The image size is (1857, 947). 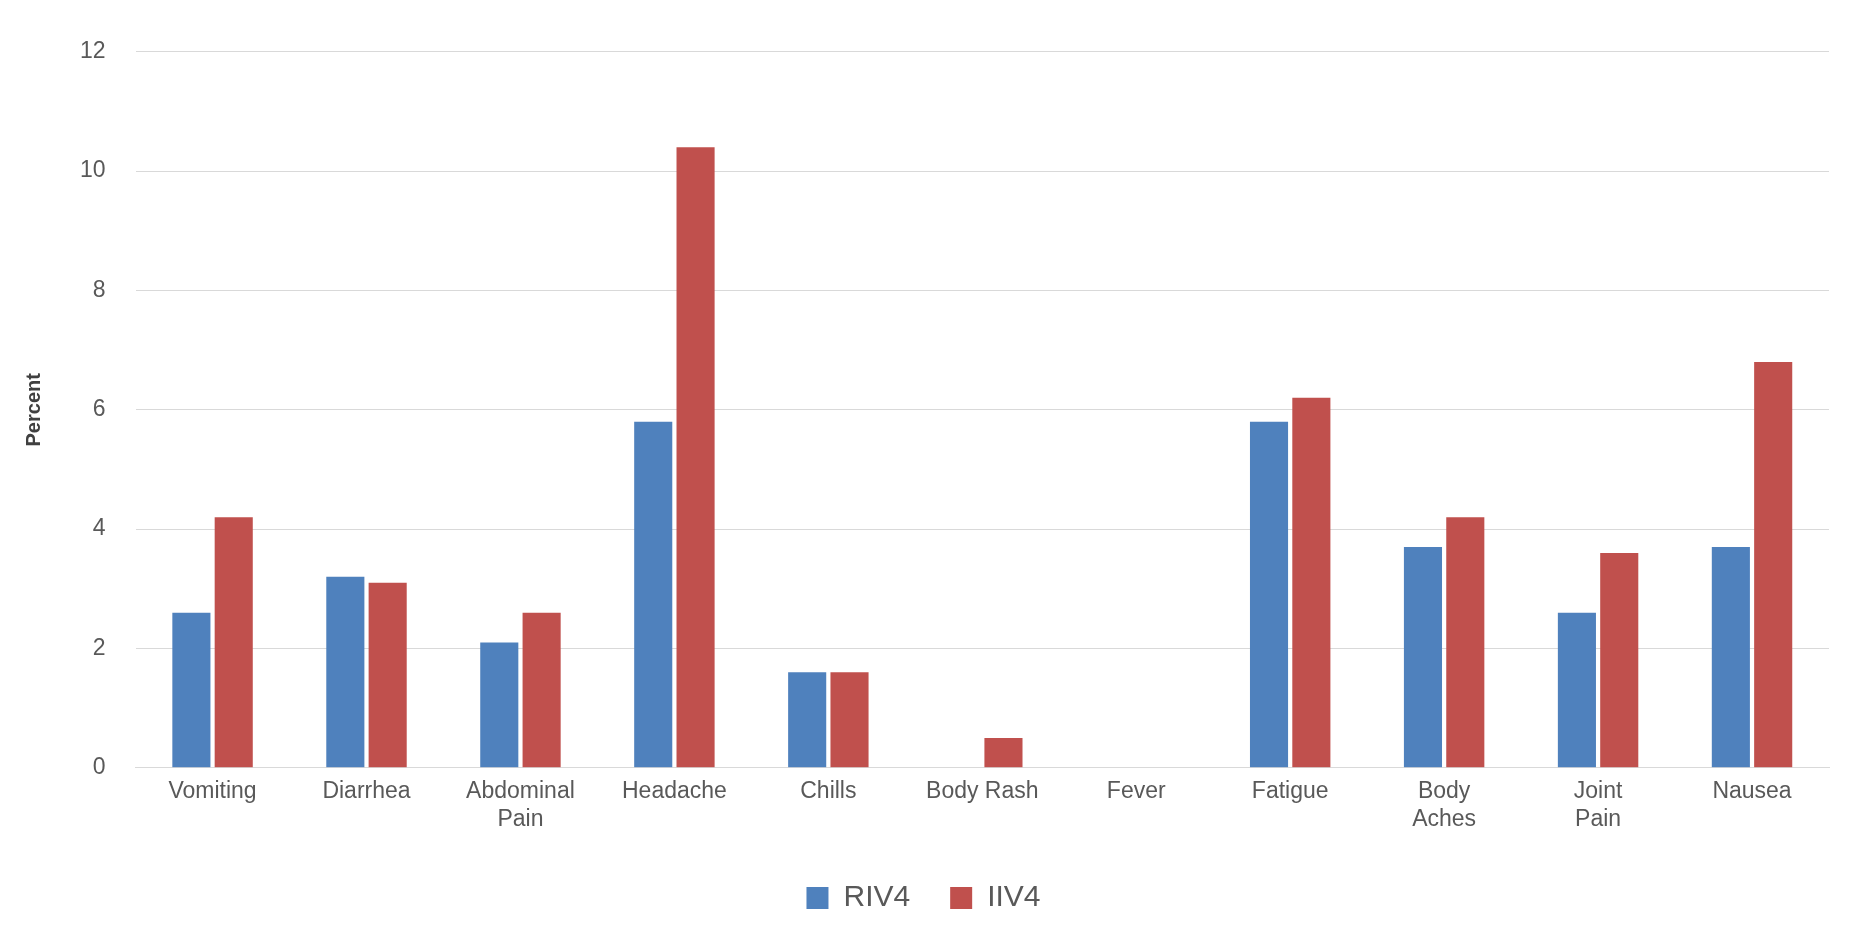 What do you see at coordinates (1290, 789) in the screenshot?
I see `x-tick-label: Fatigue` at bounding box center [1290, 789].